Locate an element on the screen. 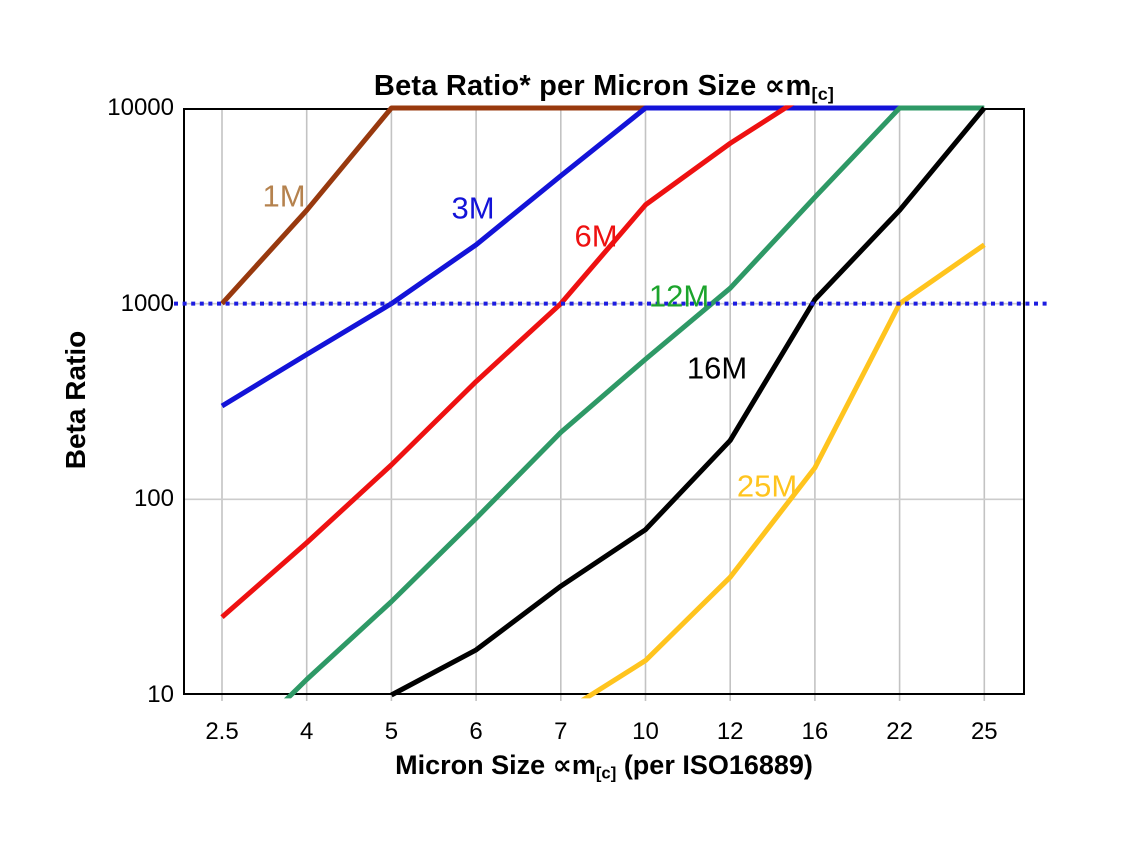  x-tick-label: 7 is located at coordinates (561, 731).